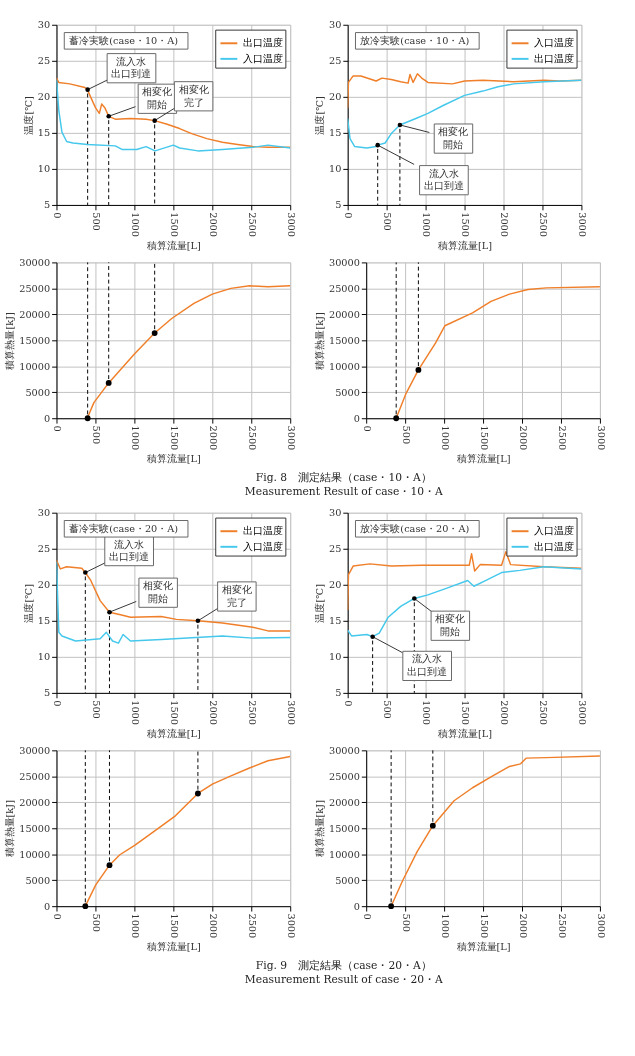 Image resolution: width=635 pixels, height=1056 pixels. What do you see at coordinates (343, 965) in the screenshot?
I see `caption: Fig. 9 測定結果（case・20・A）` at bounding box center [343, 965].